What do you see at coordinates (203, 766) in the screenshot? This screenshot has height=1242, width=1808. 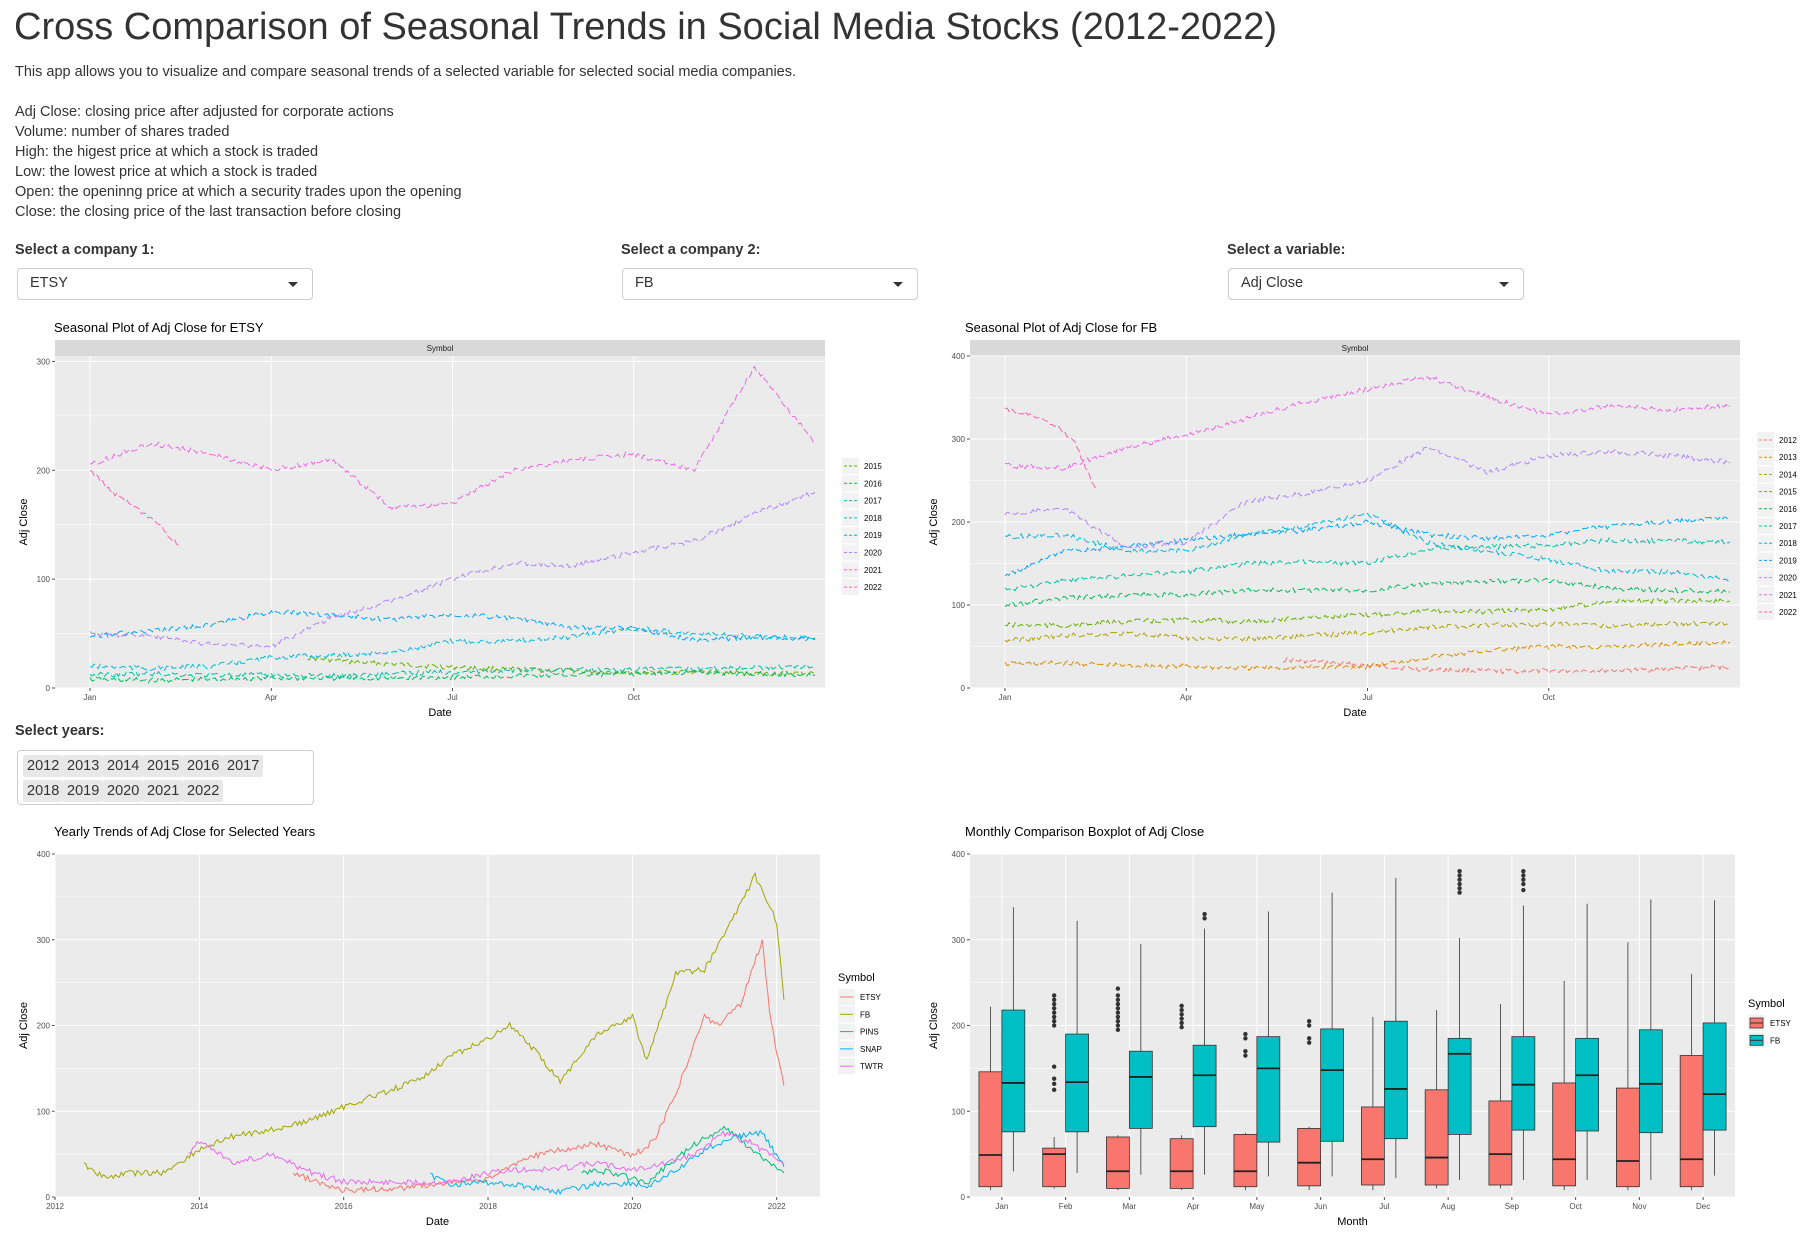 I see `year-chip: 2016` at bounding box center [203, 766].